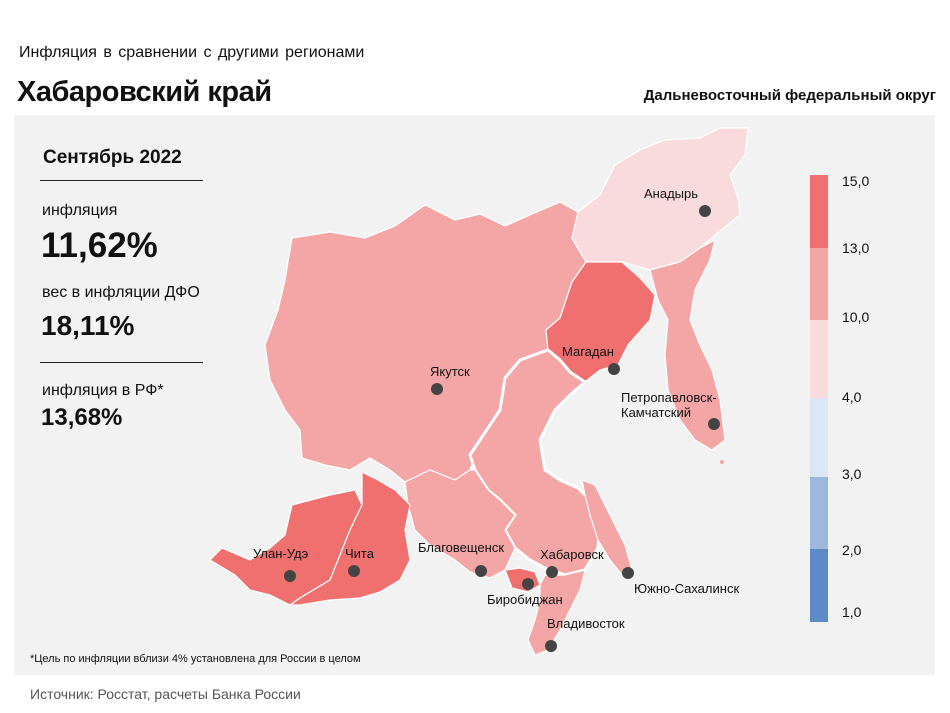 The width and height of the screenshot is (950, 713). I want to click on city-label-yuzhno: Южно-Сахалинск, so click(686, 588).